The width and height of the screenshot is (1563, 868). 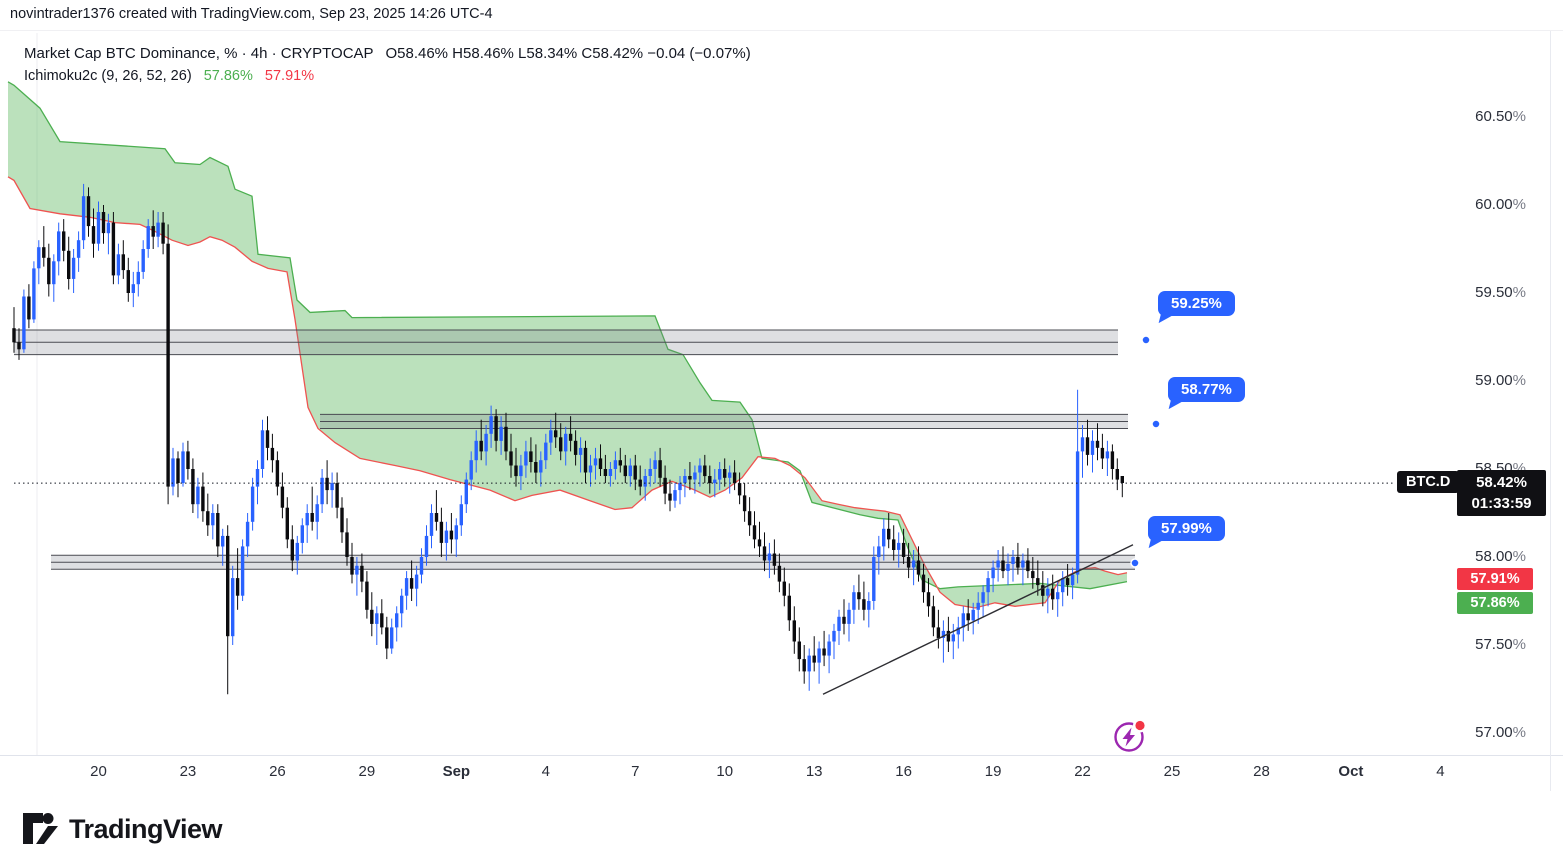 I want to click on price-tick-label: 59.50%, so click(x=1500, y=292).